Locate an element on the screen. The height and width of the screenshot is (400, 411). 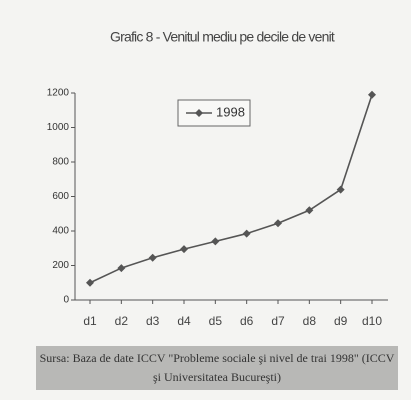
y-tick-label: 1000 is located at coordinates (58, 127).